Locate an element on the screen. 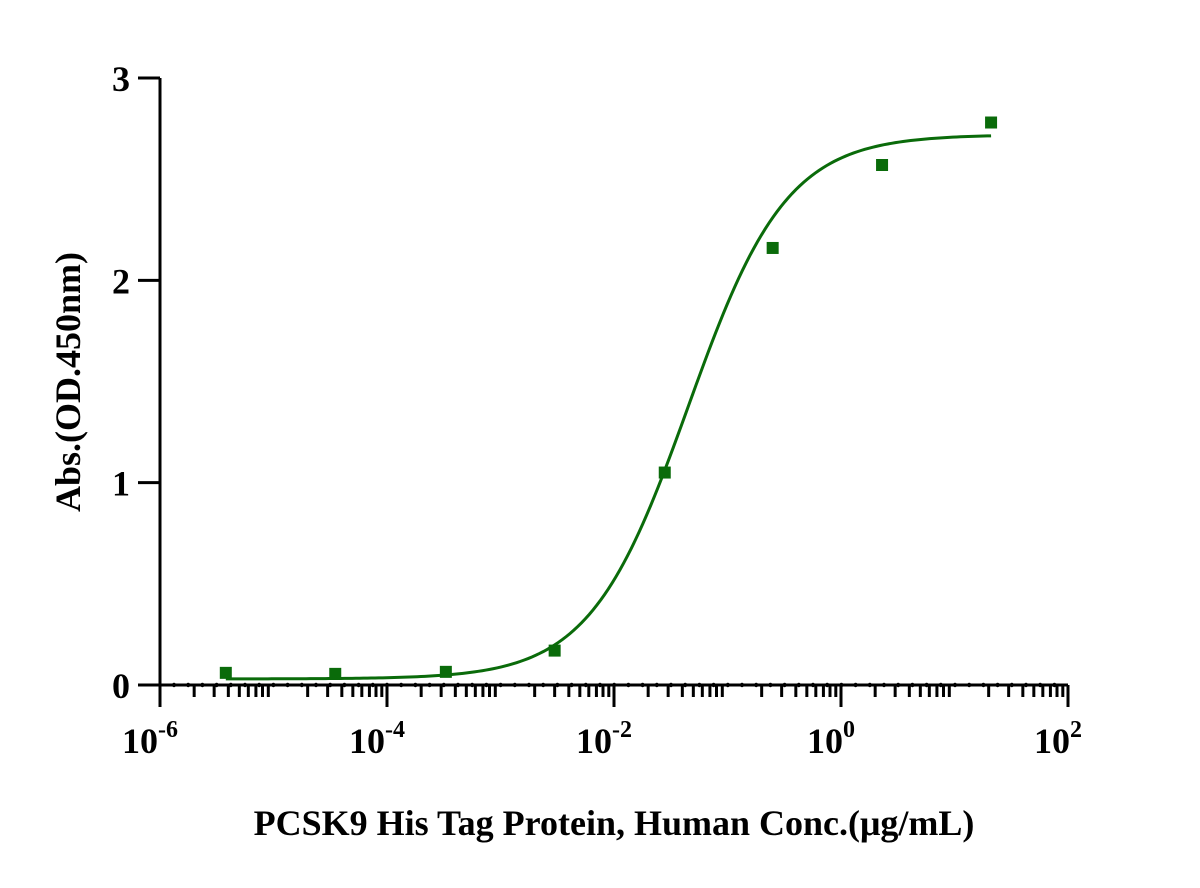 This screenshot has width=1200, height=888. x-axis-ticks: 10⁻⁶ 10⁻⁴ 10⁻² 10⁰ 10² is located at coordinates (602, 721).